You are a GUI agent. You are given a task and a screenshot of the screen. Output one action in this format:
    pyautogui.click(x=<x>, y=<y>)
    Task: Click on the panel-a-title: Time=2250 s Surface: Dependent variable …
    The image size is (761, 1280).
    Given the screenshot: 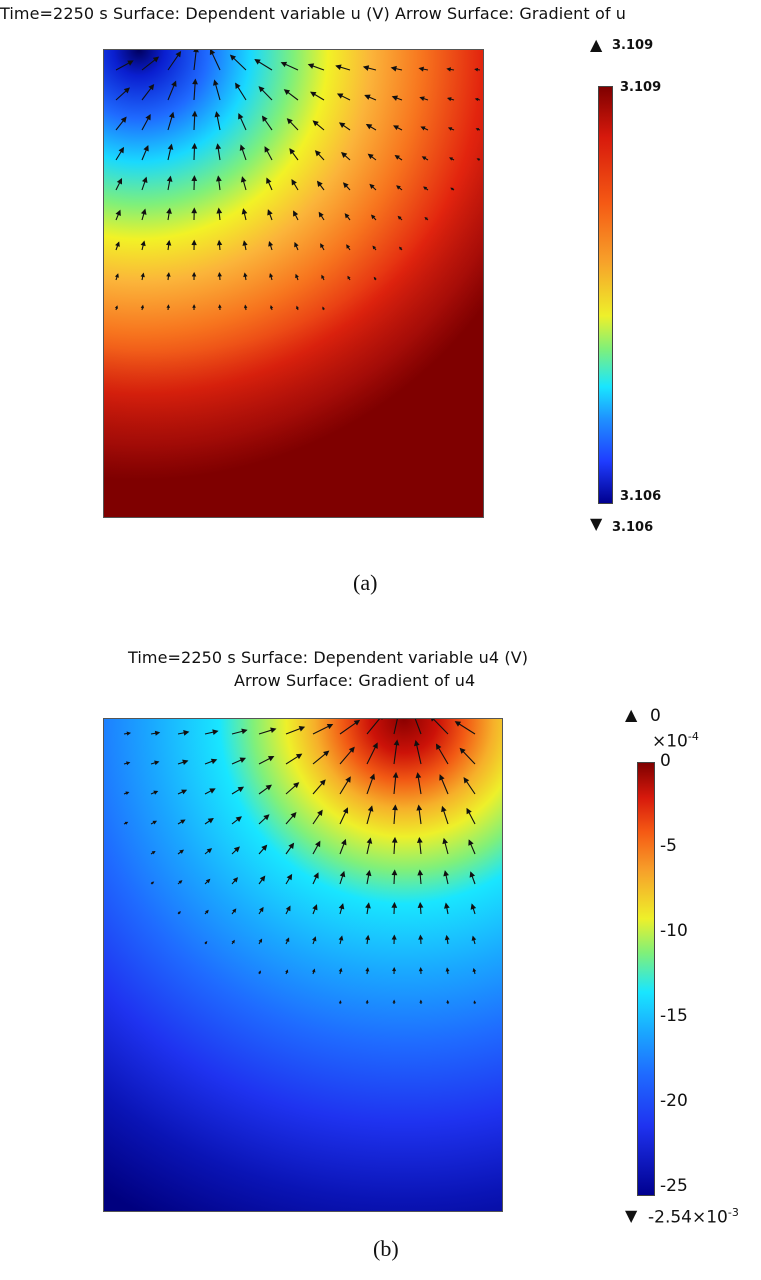 What is the action you would take?
    pyautogui.click(x=313, y=13)
    